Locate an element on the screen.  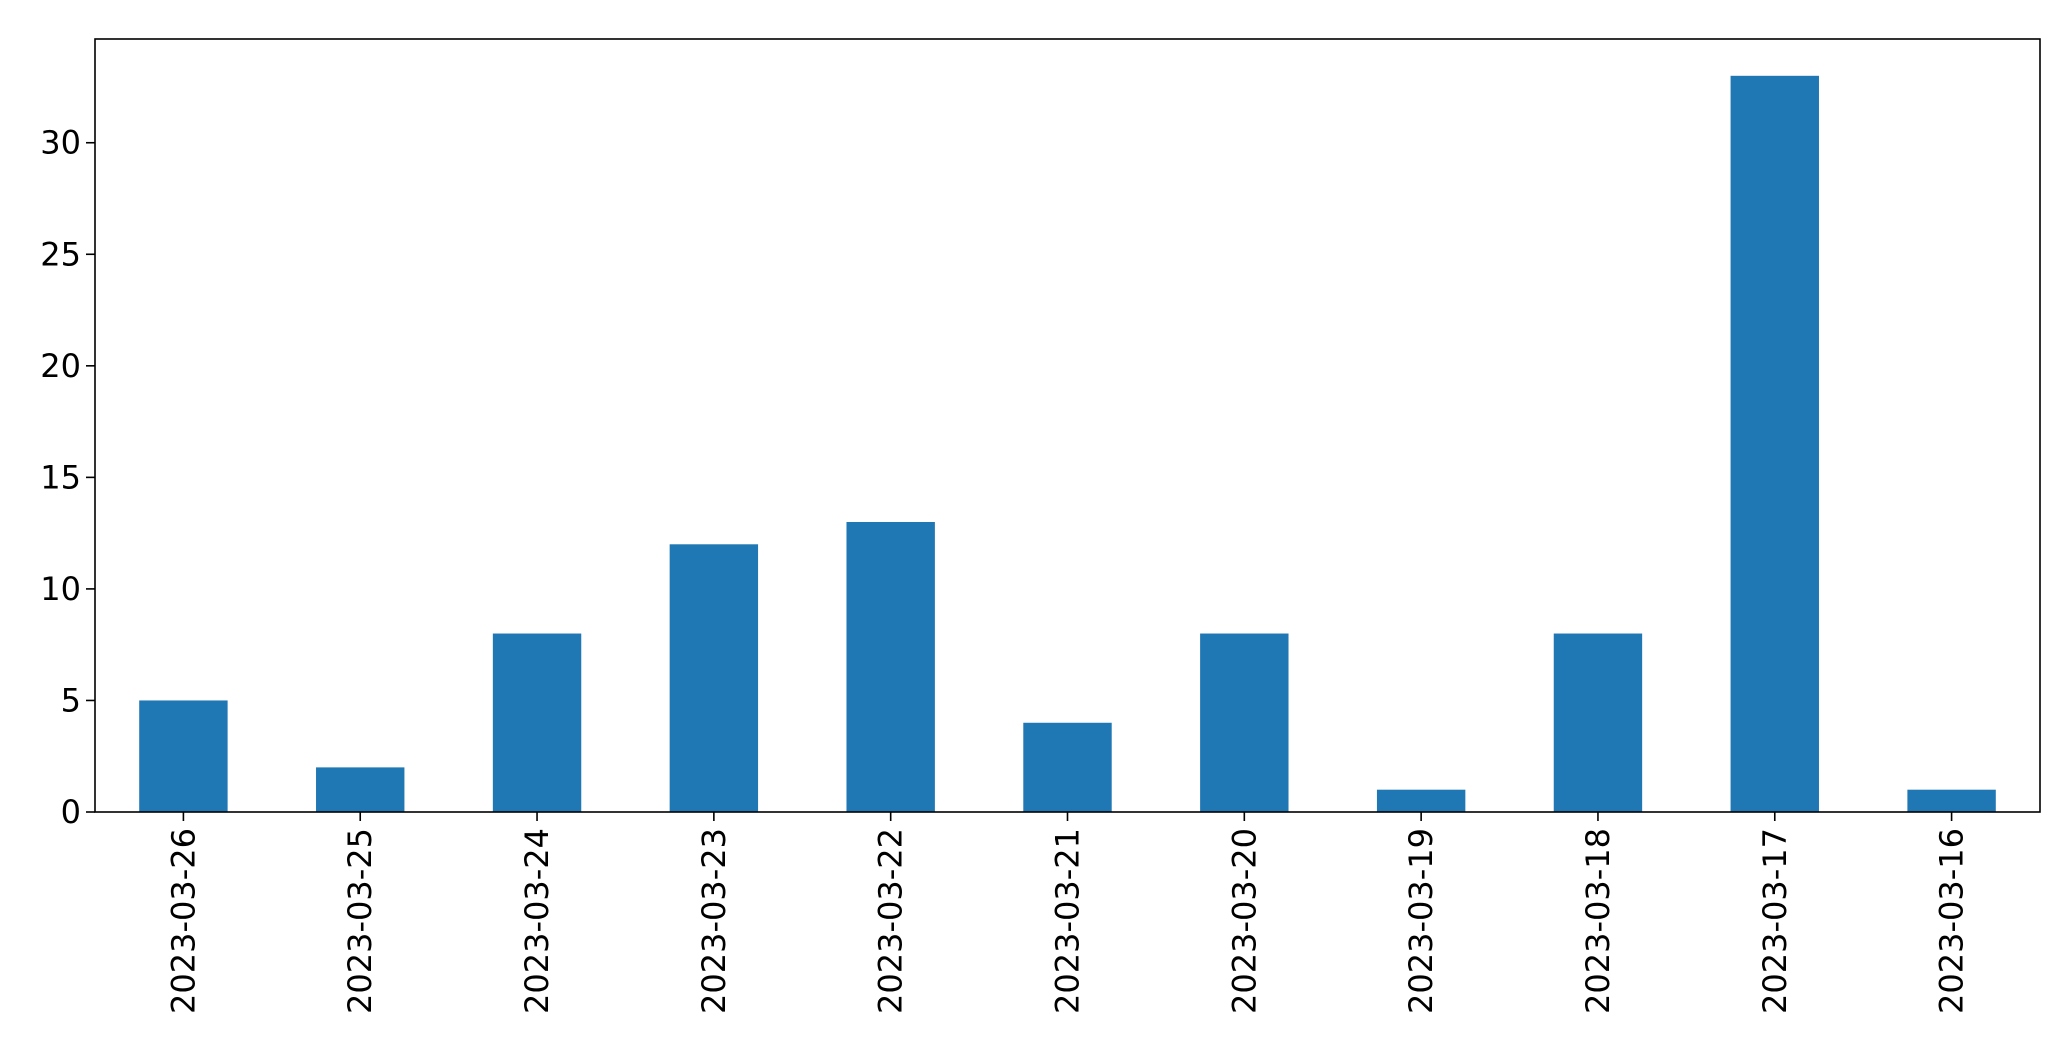
x-tick-label: 2023-03-16 is located at coordinates (1952, 921).